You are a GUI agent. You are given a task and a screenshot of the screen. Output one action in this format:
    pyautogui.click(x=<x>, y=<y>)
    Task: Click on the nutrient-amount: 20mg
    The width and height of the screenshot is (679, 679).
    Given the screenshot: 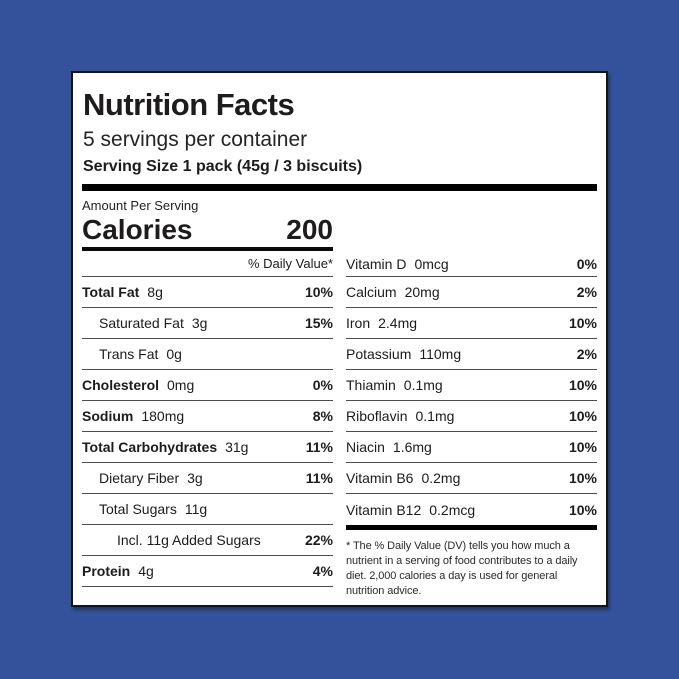 What is the action you would take?
    pyautogui.click(x=422, y=292)
    